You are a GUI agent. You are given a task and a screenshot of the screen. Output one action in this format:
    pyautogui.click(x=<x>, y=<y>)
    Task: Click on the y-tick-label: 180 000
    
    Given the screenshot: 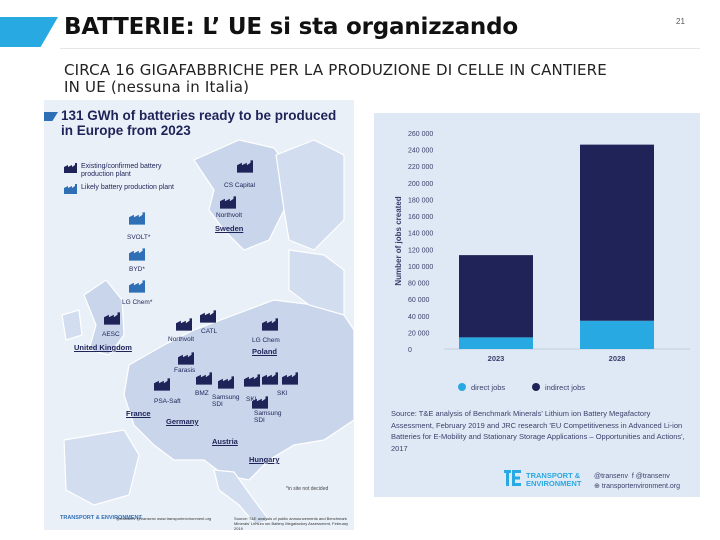 What is the action you would take?
    pyautogui.click(x=420, y=200)
    